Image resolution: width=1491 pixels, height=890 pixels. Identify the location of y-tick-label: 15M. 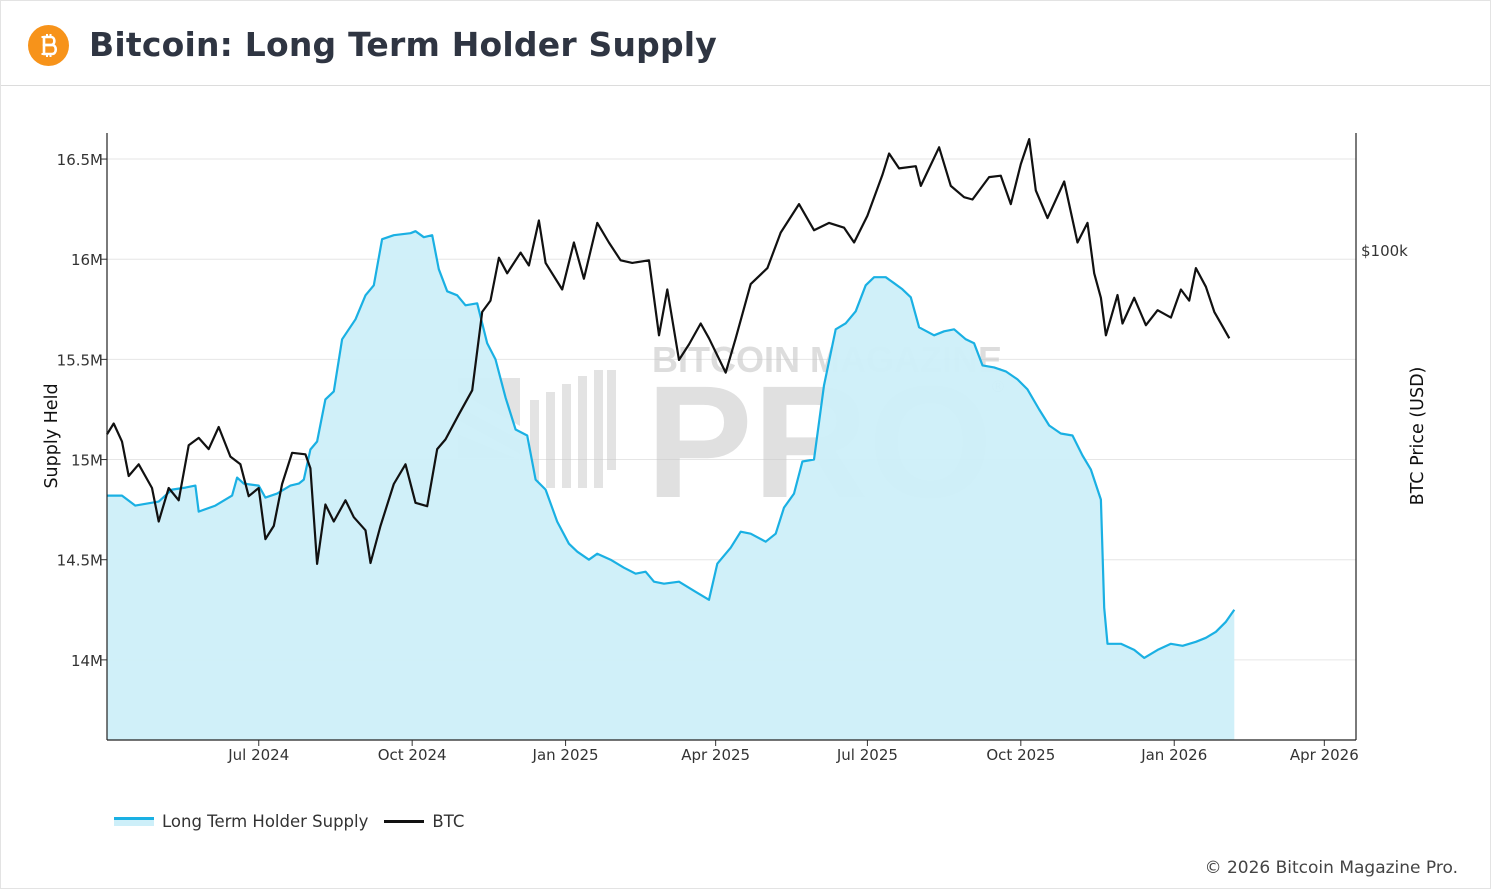
(87, 461).